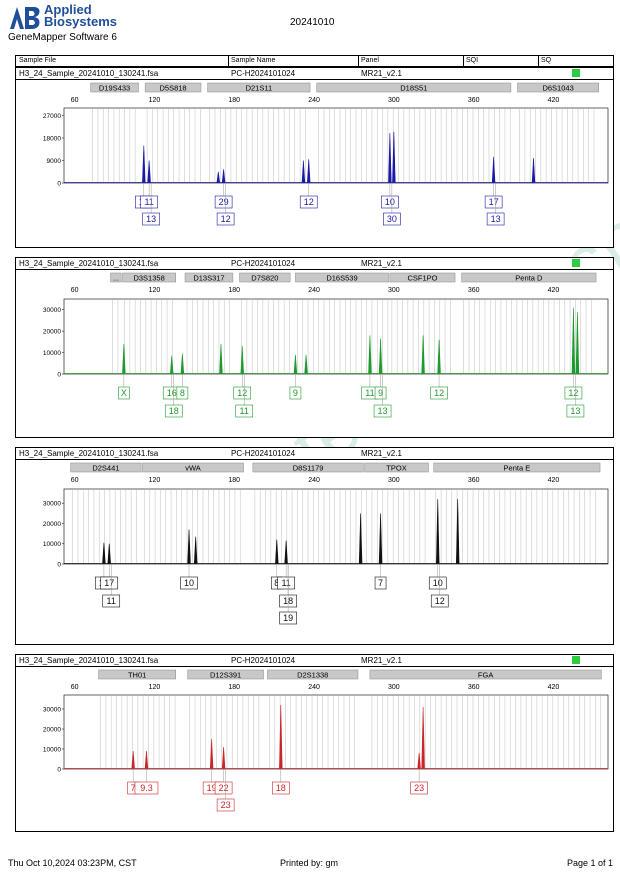  Describe the element at coordinates (308, 468) in the screenshot. I see `marker-label: D8S1179` at that location.